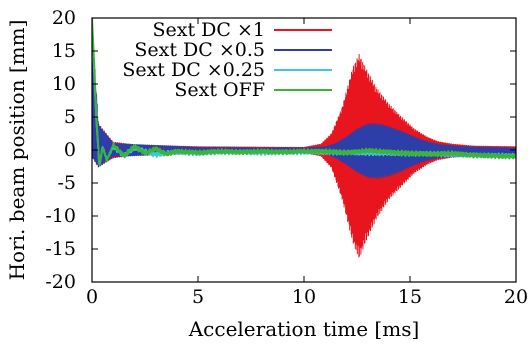 Image resolution: width=532 pixels, height=349 pixels. Describe the element at coordinates (92, 297) in the screenshot. I see `x-tick-label: 0` at that location.